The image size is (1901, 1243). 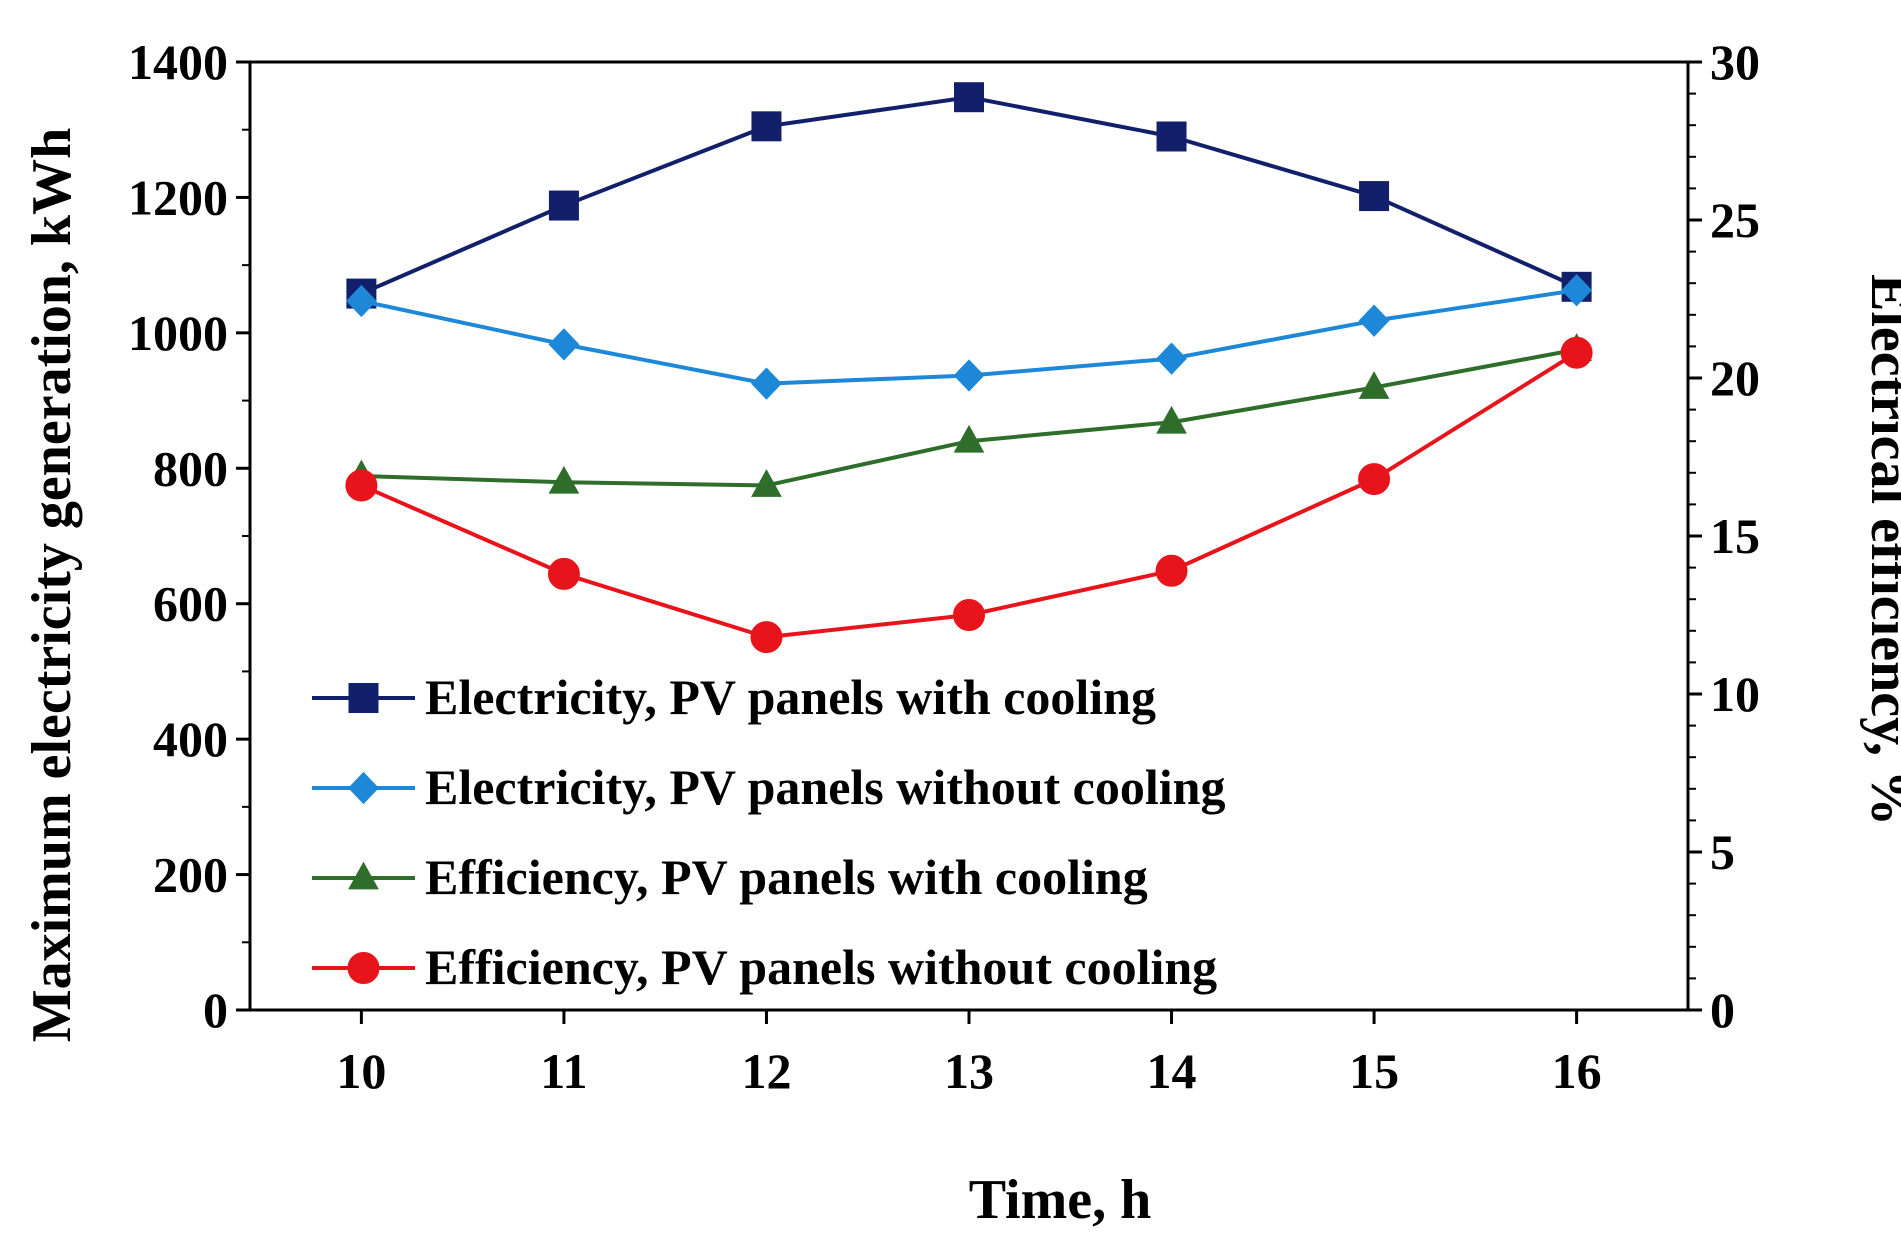 I want to click on y-tick-label: 600, so click(x=190, y=604).